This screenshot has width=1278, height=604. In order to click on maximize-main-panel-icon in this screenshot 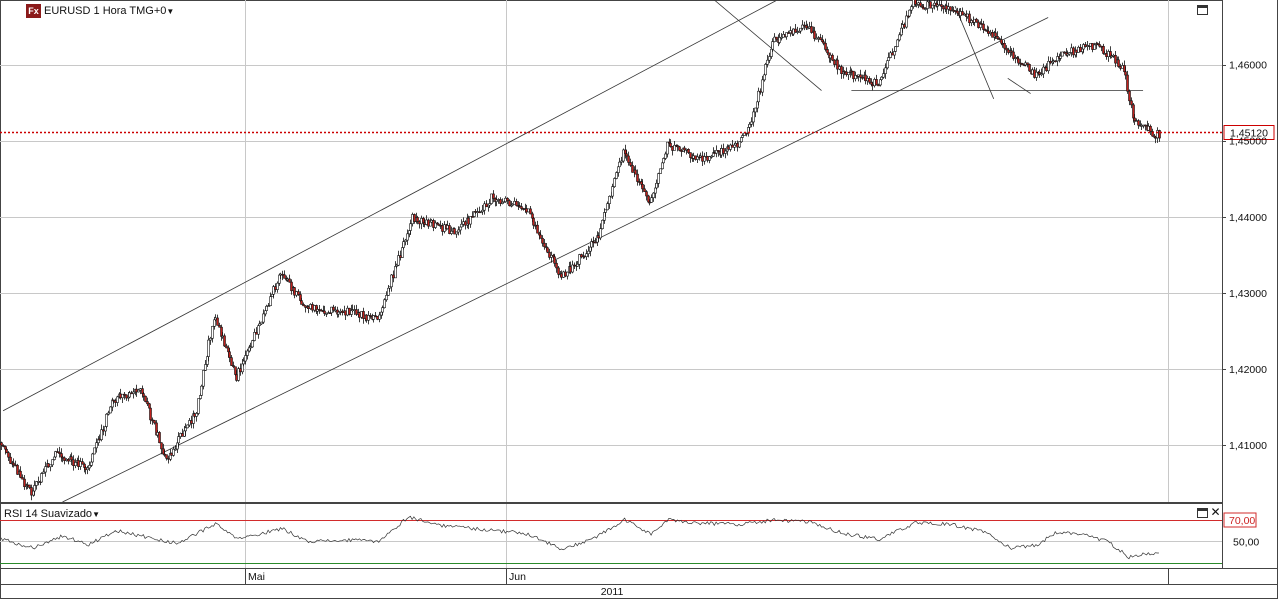, I will do `click(1202, 10)`.